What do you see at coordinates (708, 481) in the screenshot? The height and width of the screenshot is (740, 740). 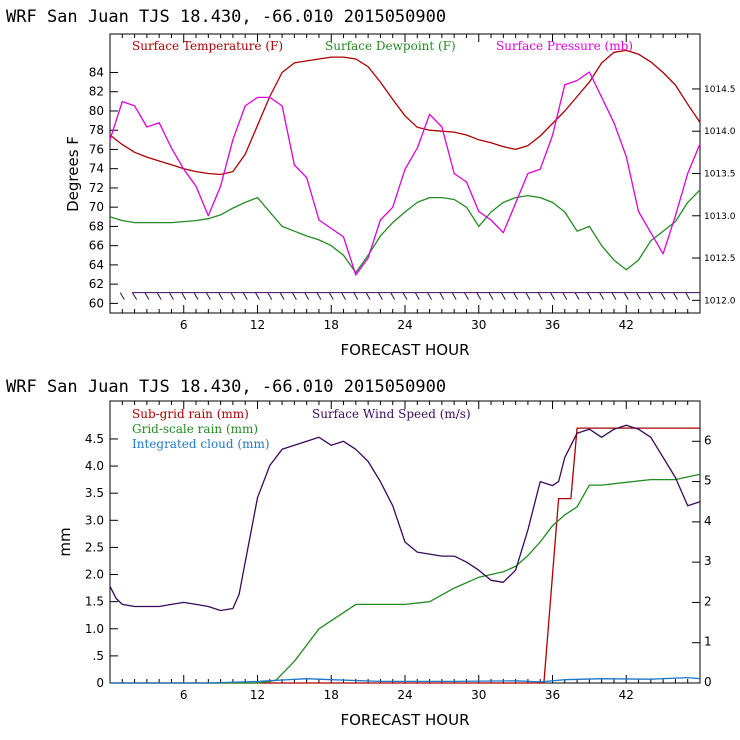 I see `y2-tick-label: 5` at bounding box center [708, 481].